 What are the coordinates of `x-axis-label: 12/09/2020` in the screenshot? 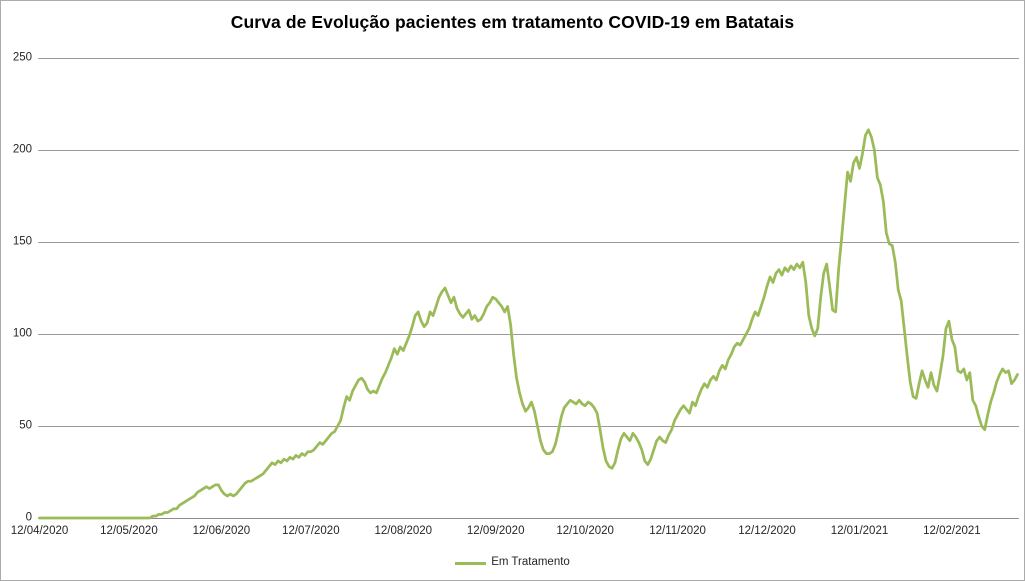 It's located at (495, 531).